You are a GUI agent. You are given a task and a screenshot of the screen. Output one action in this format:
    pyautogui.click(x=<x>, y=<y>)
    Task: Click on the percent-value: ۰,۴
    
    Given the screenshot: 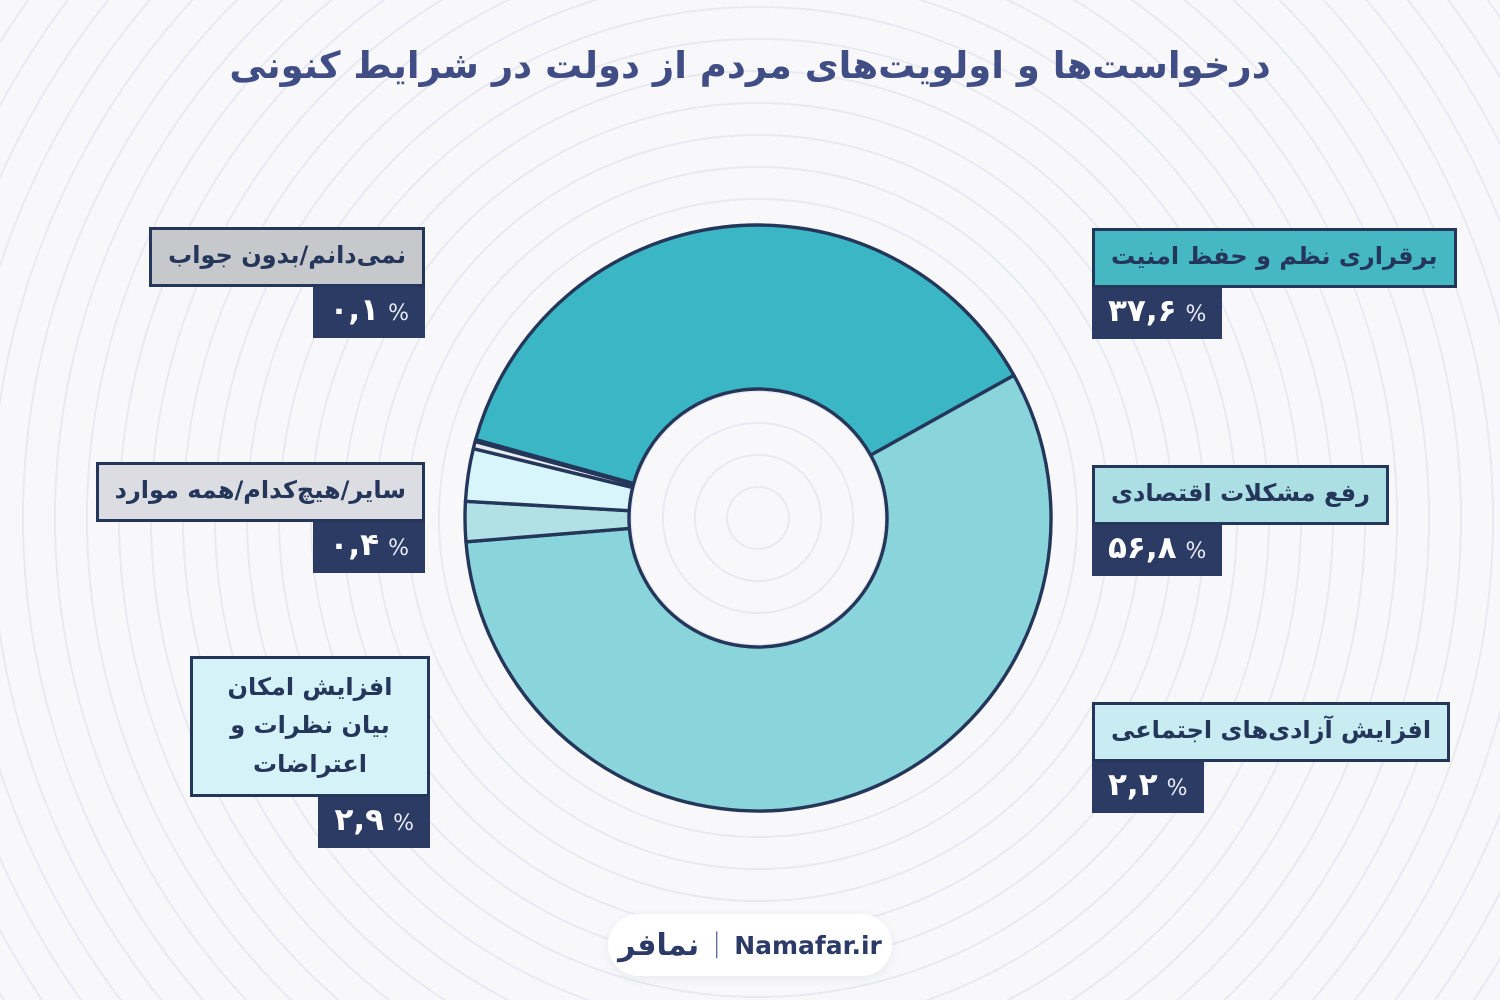 What is the action you would take?
    pyautogui.click(x=354, y=544)
    